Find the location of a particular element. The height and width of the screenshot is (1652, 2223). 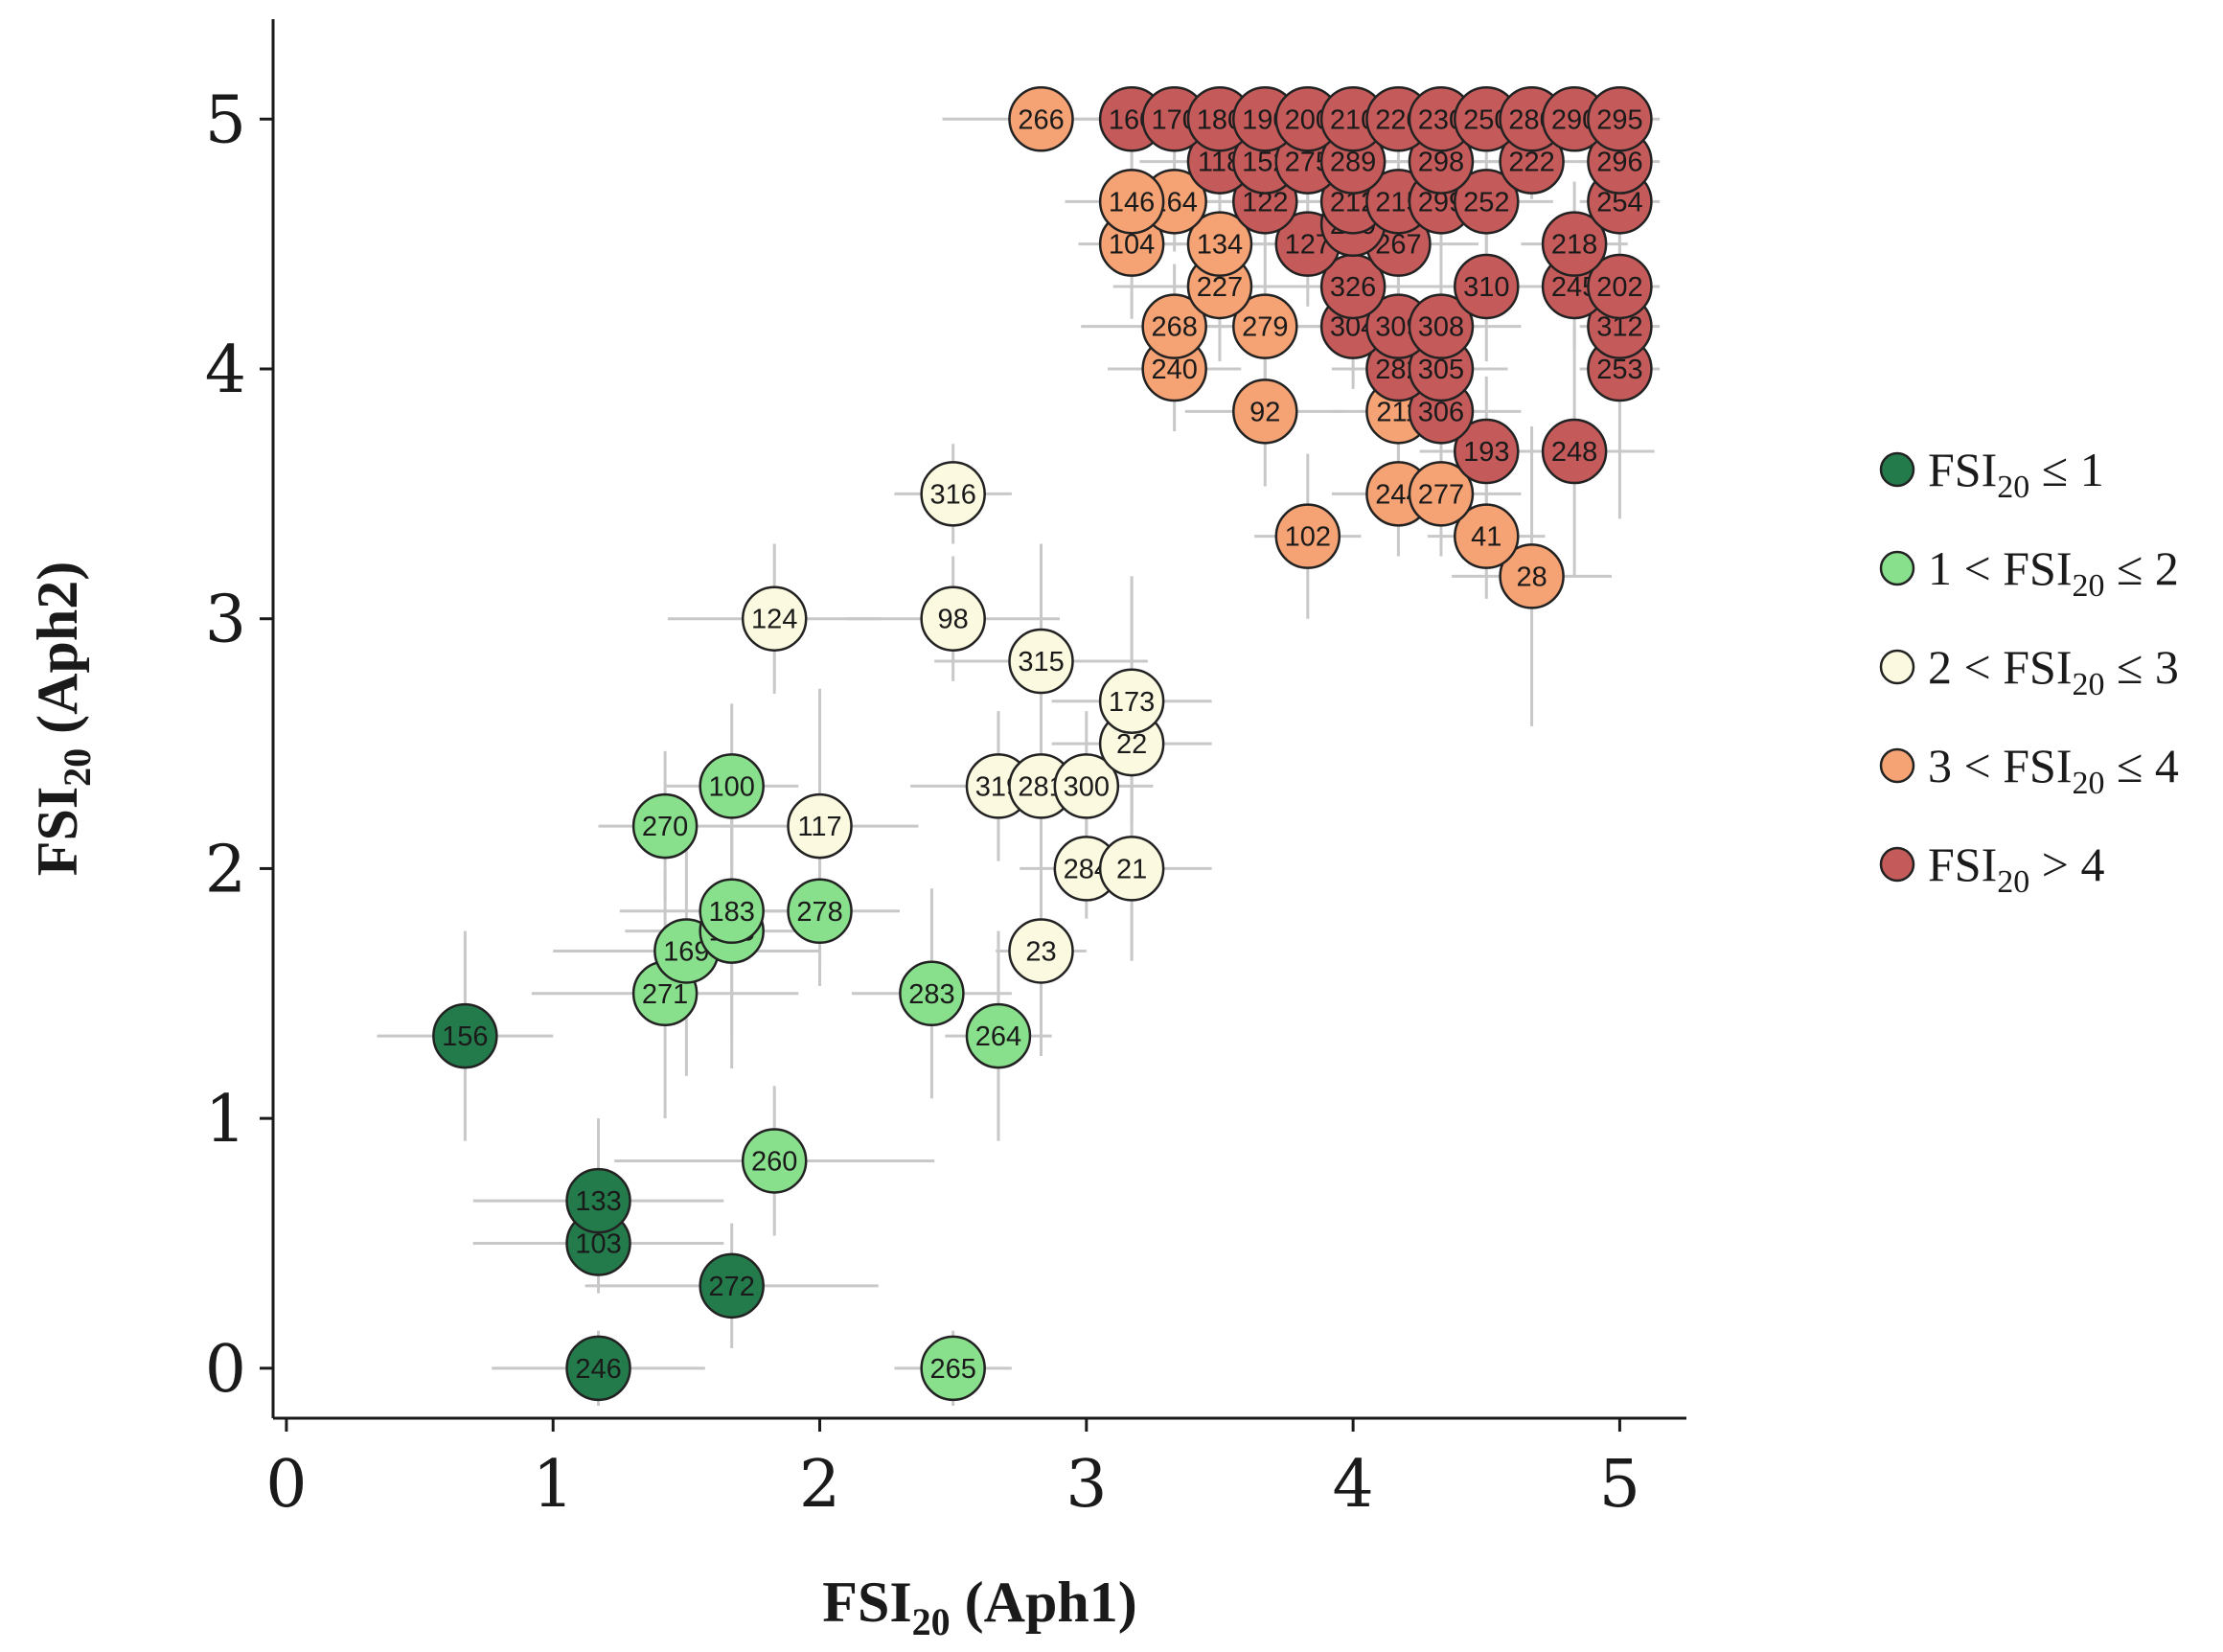

point-label: 252 is located at coordinates (1486, 202).